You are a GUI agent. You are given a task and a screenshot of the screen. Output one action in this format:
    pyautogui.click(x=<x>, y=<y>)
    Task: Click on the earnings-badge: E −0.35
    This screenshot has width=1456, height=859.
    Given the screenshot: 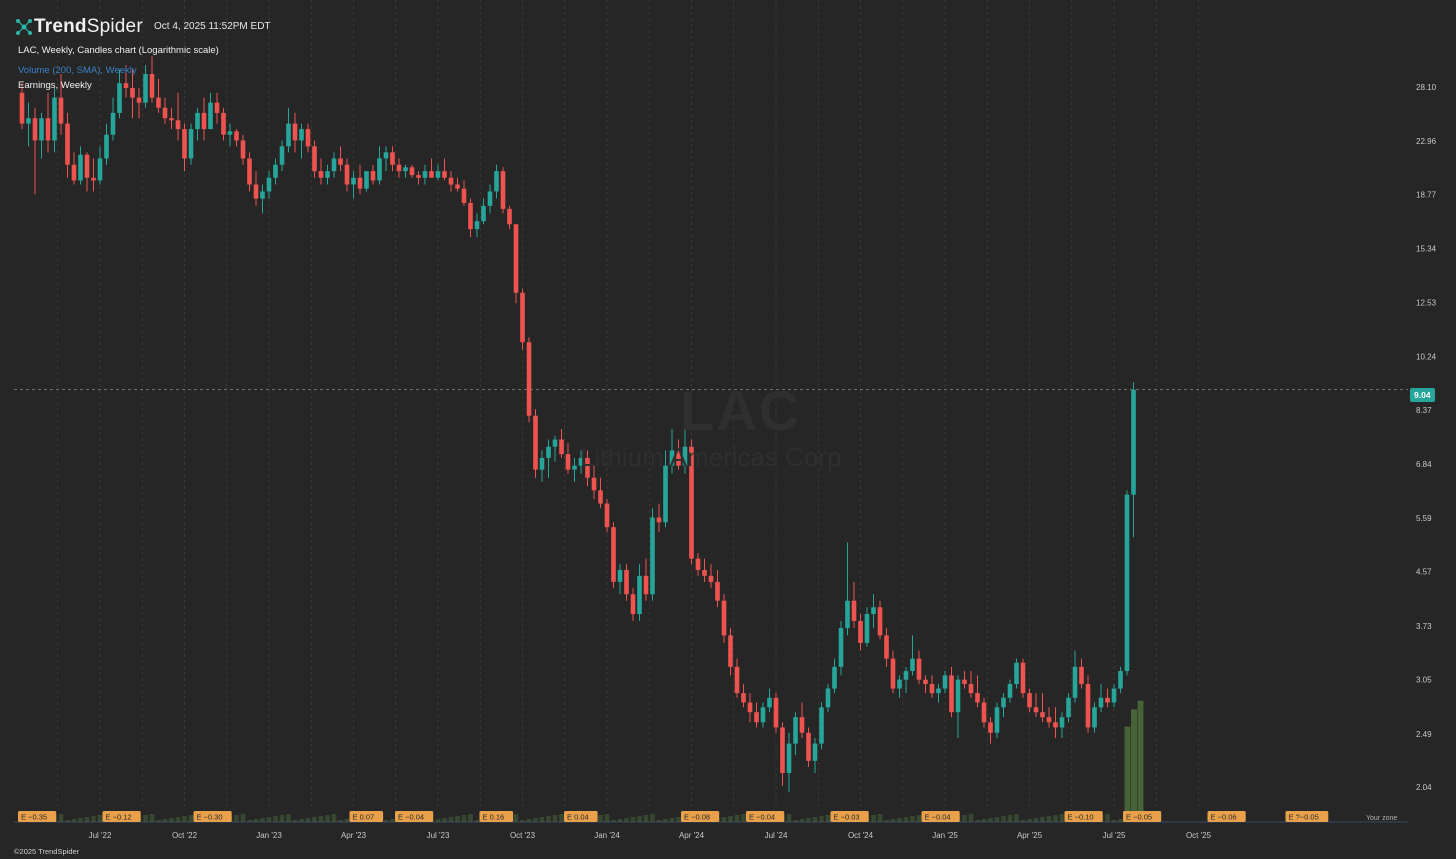 What is the action you would take?
    pyautogui.click(x=37, y=816)
    